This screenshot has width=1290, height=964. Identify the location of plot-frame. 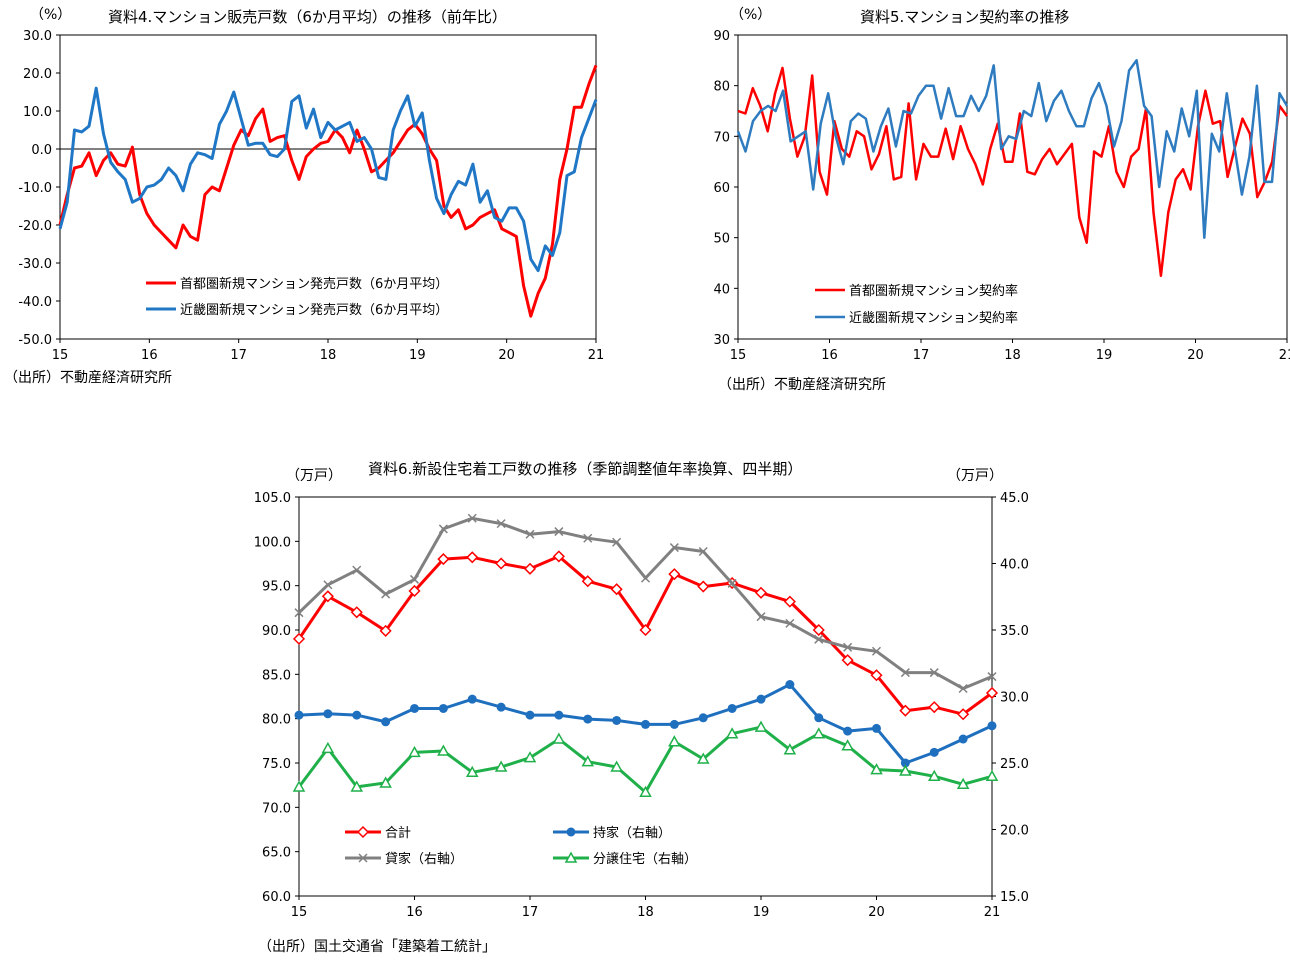
(328, 187).